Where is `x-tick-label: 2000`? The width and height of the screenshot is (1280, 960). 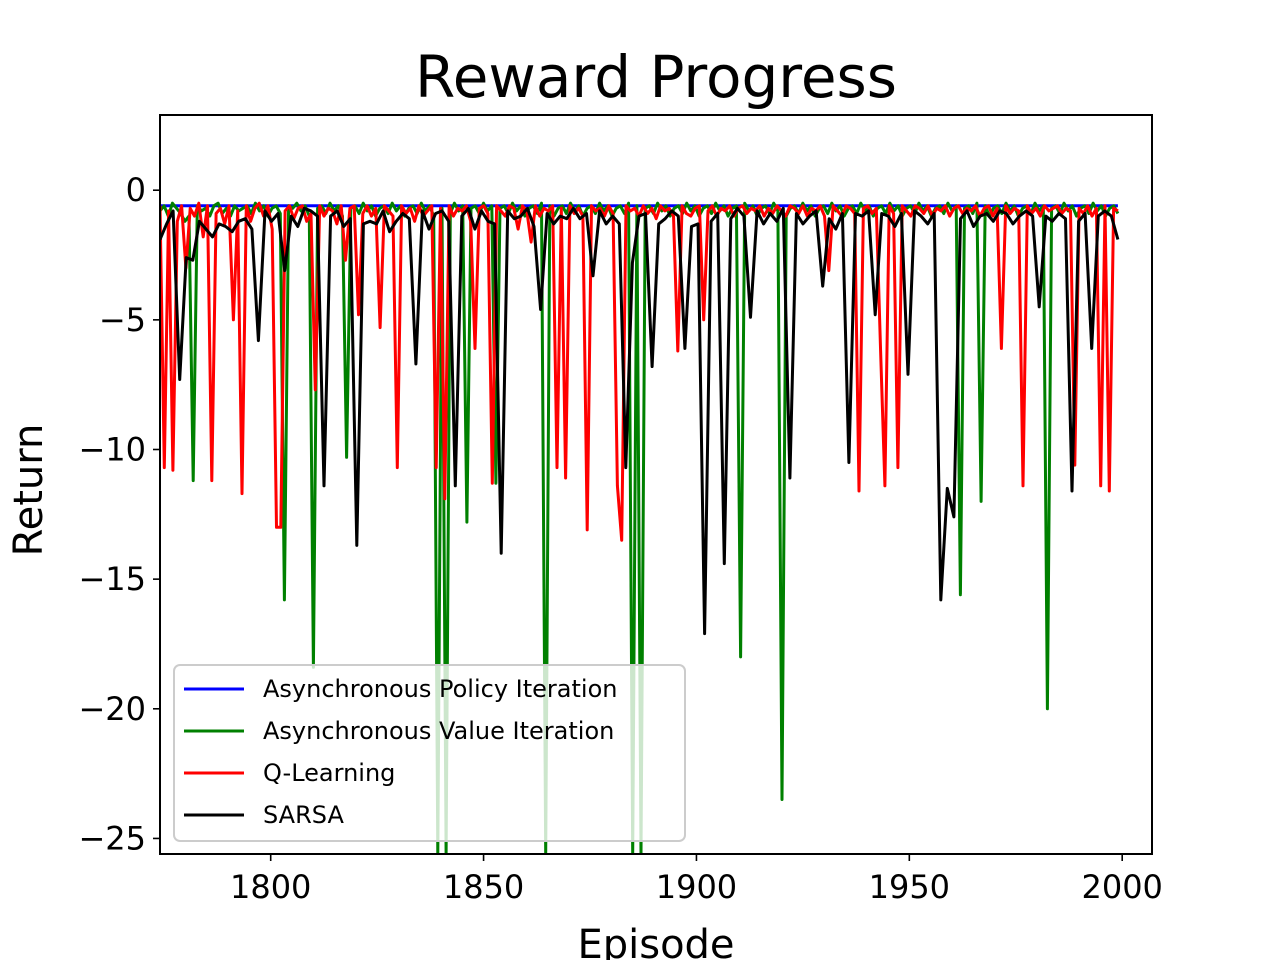
x-tick-label: 2000 is located at coordinates (1121, 887).